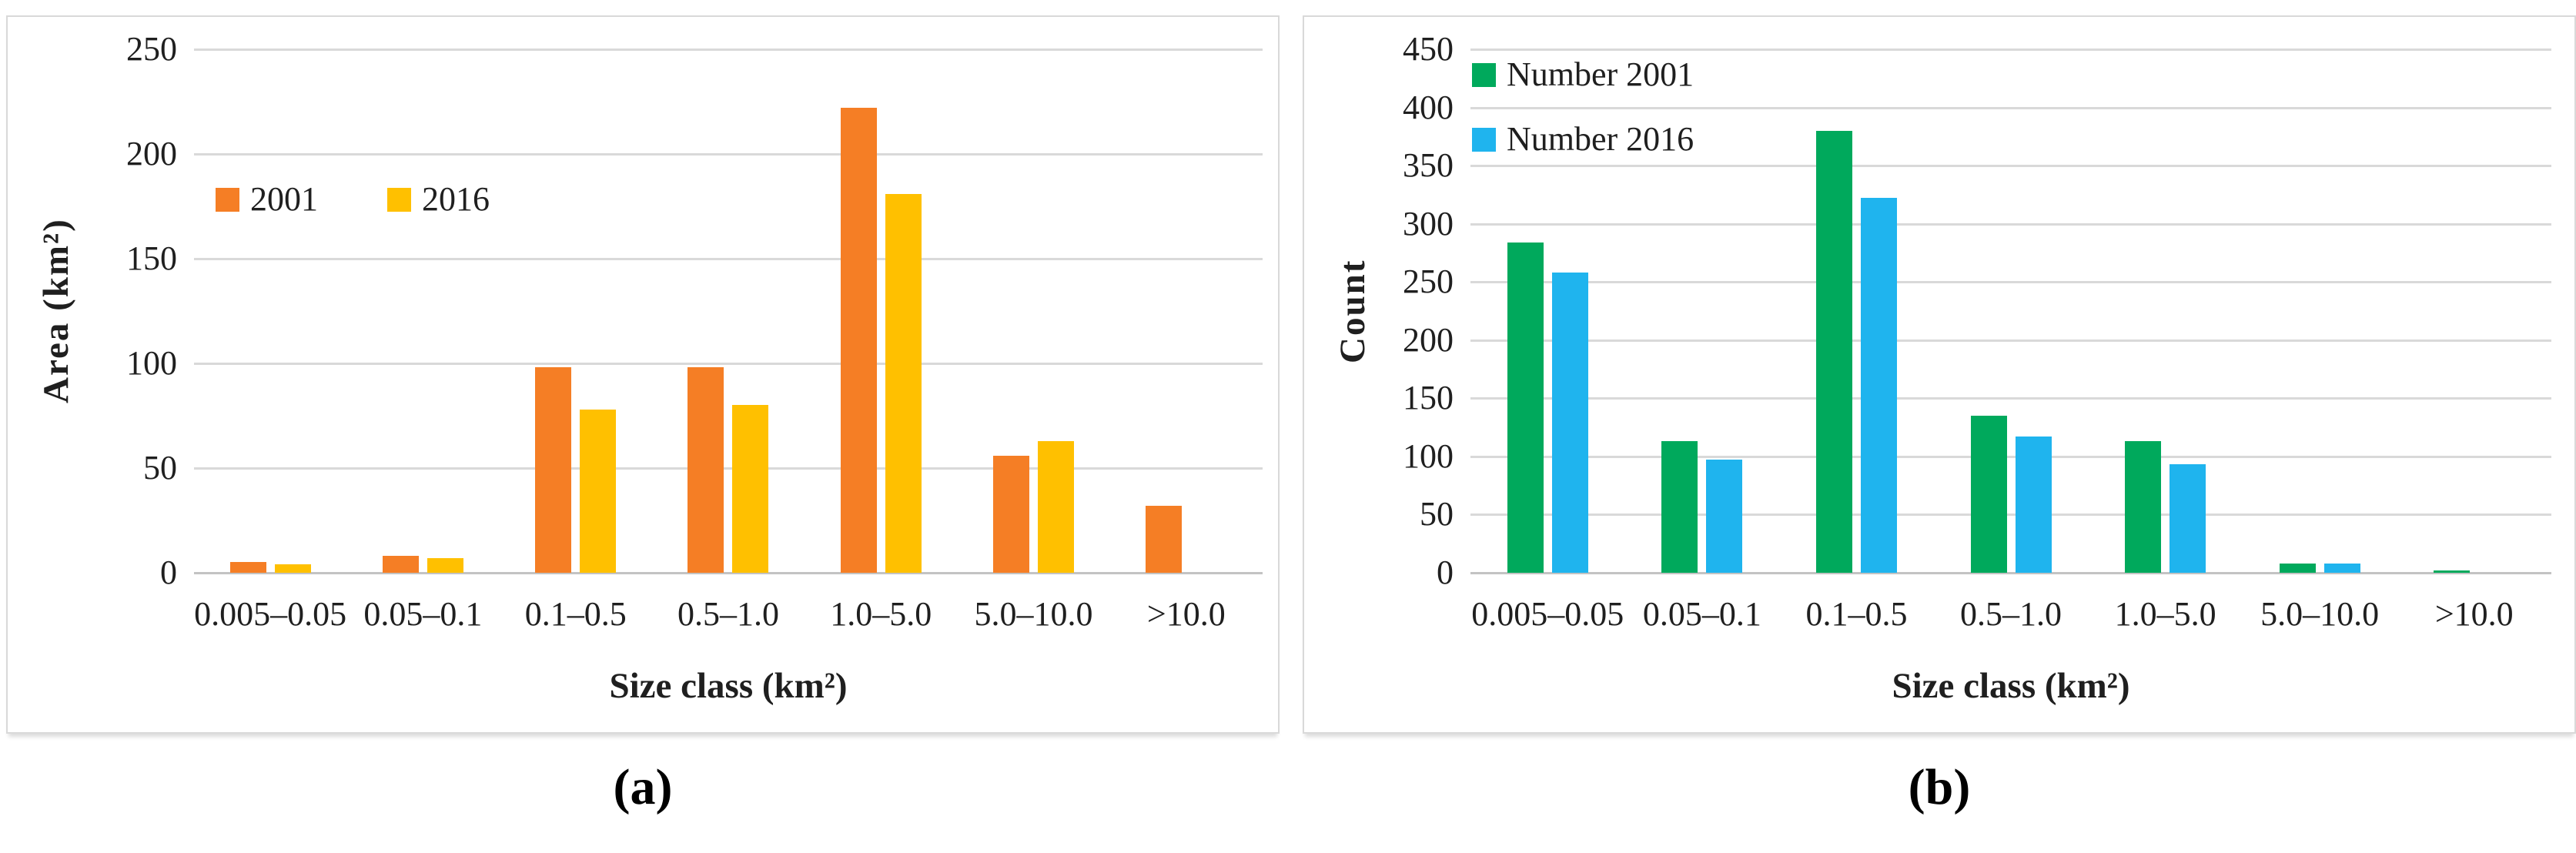  What do you see at coordinates (1857, 614) in the screenshot?
I see `x-tick-label: 0.1–0.5` at bounding box center [1857, 614].